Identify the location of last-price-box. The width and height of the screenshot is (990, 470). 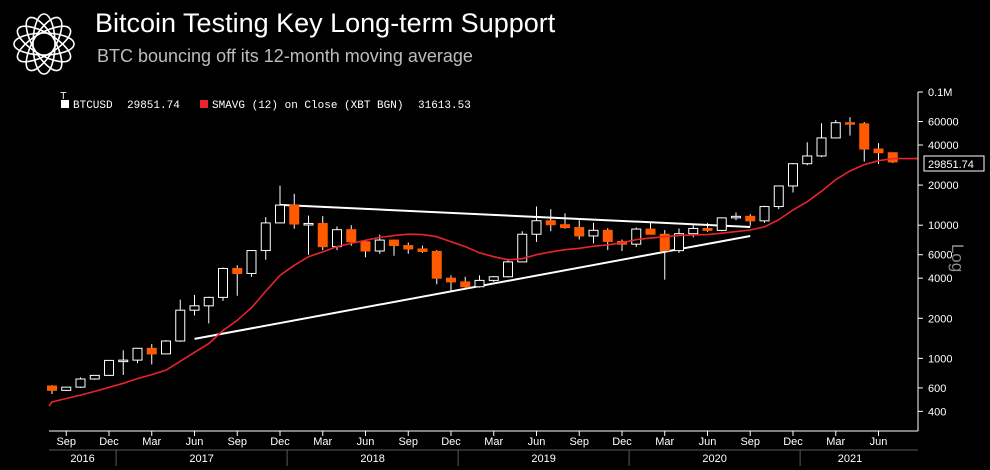
(954, 163).